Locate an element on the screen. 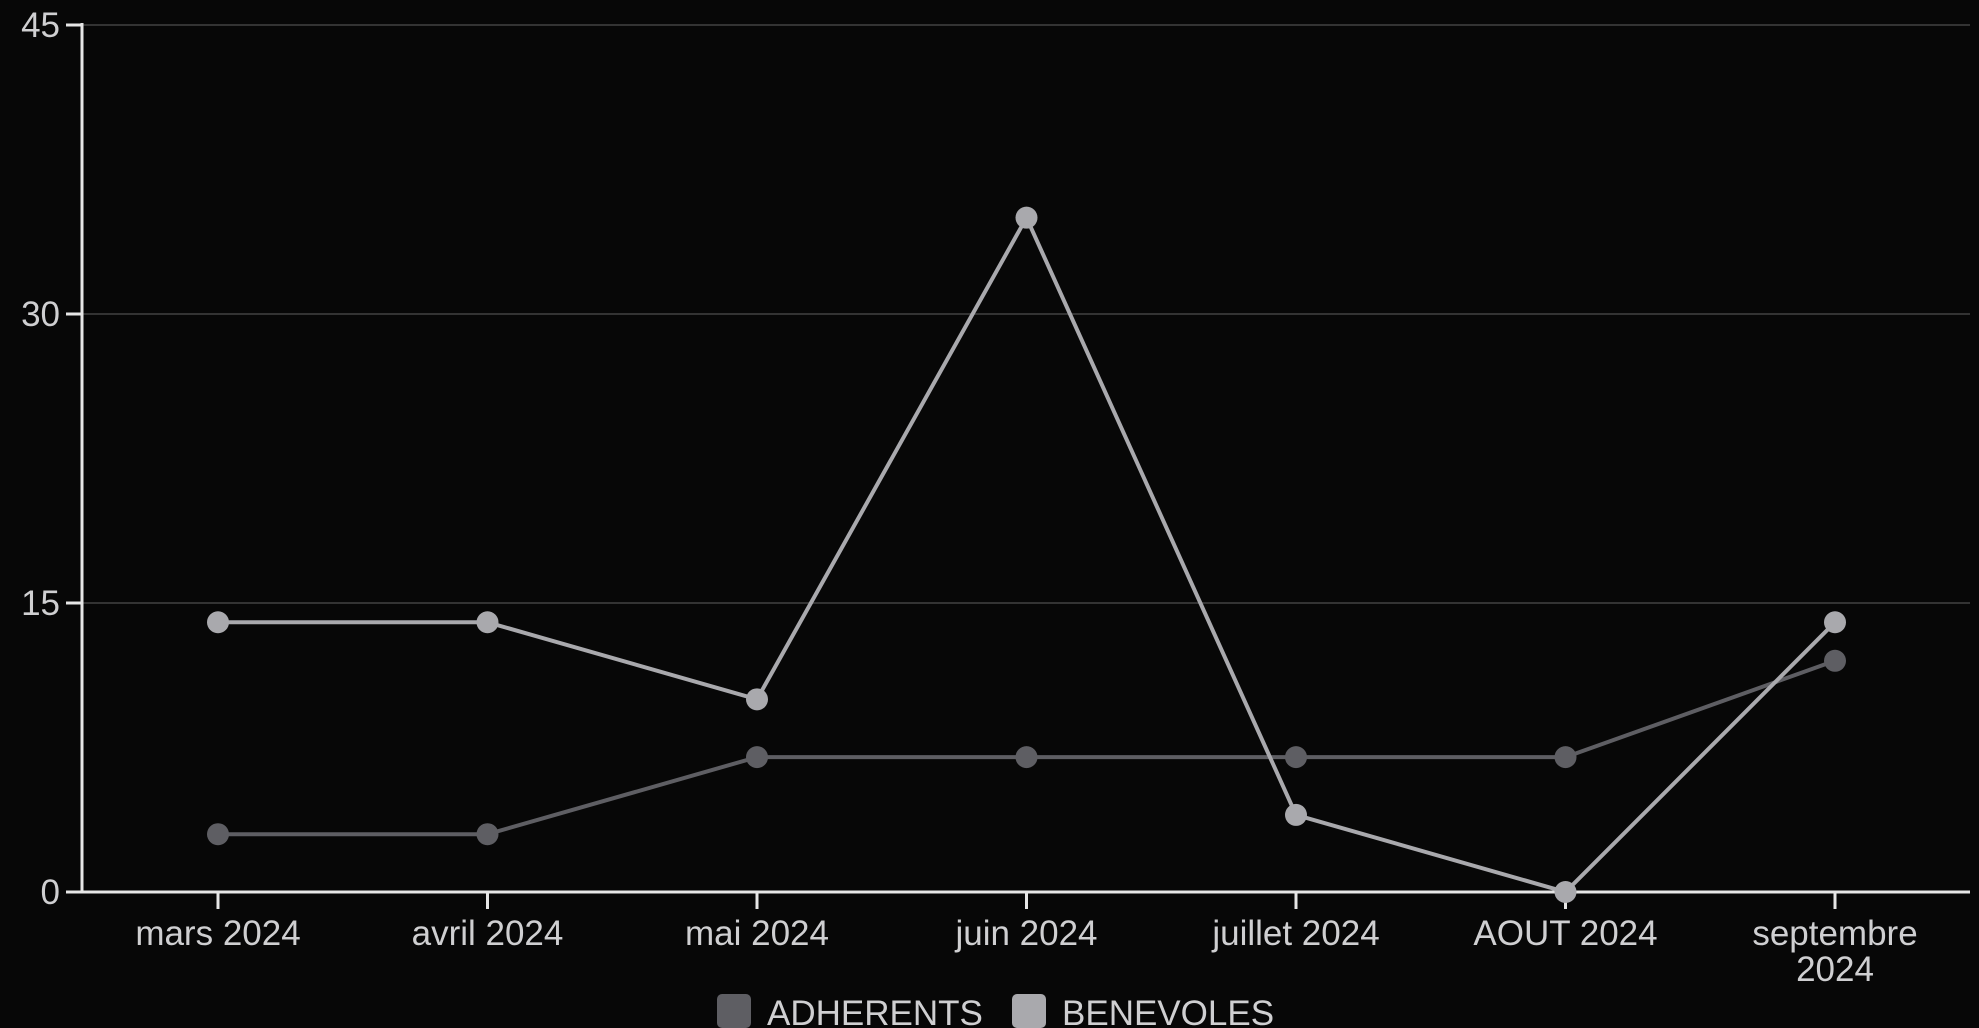 This screenshot has width=1979, height=1028. x-tick-label: juin 2024 is located at coordinates (1025, 933).